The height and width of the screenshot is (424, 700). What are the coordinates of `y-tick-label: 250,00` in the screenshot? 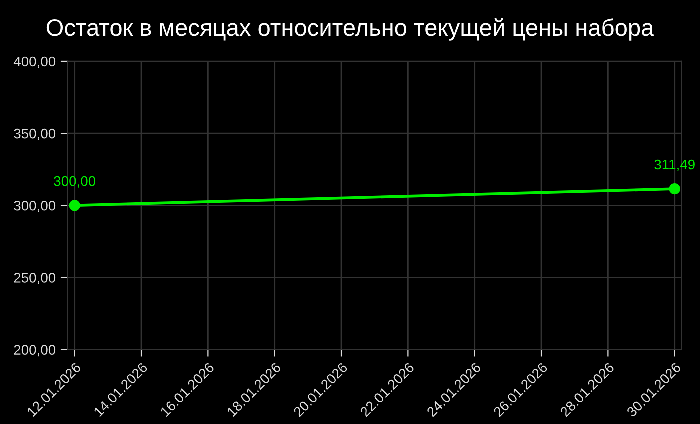 It's located at (35, 279).